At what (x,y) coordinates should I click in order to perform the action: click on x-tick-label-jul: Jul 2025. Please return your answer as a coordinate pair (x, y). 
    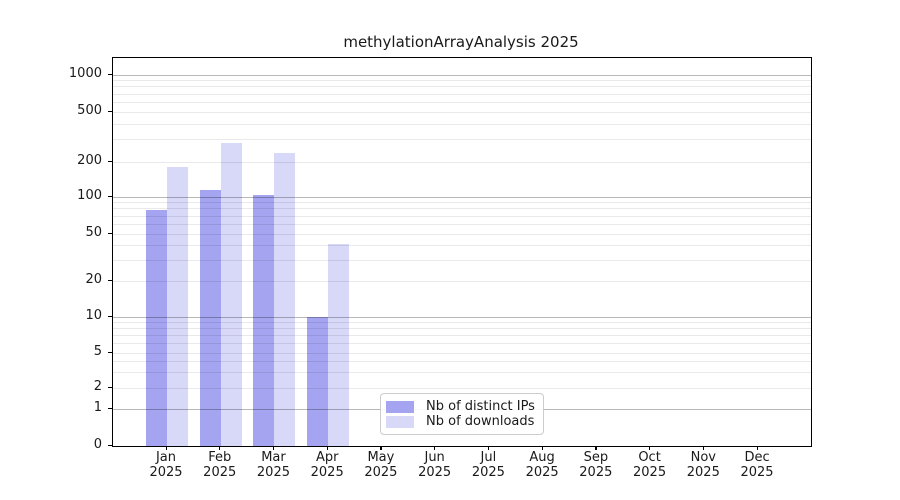
    Looking at the image, I should click on (488, 465).